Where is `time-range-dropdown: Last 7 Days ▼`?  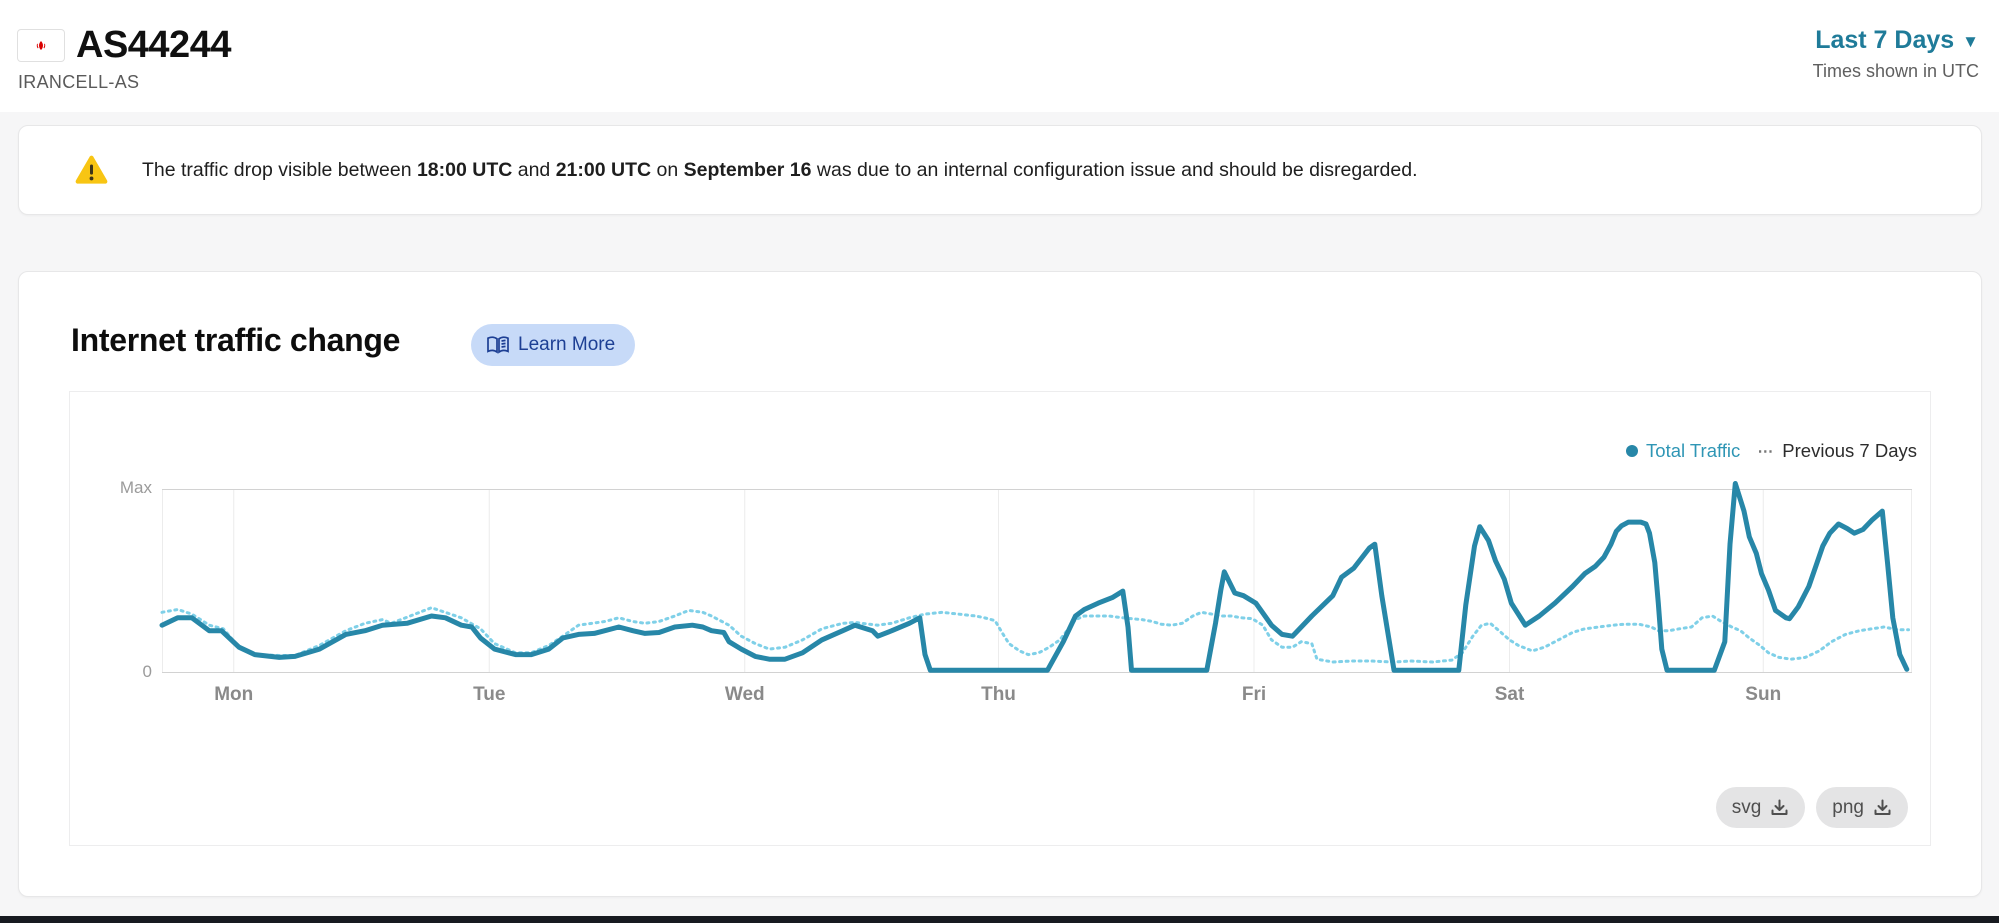 time-range-dropdown: Last 7 Days ▼ is located at coordinates (1897, 40).